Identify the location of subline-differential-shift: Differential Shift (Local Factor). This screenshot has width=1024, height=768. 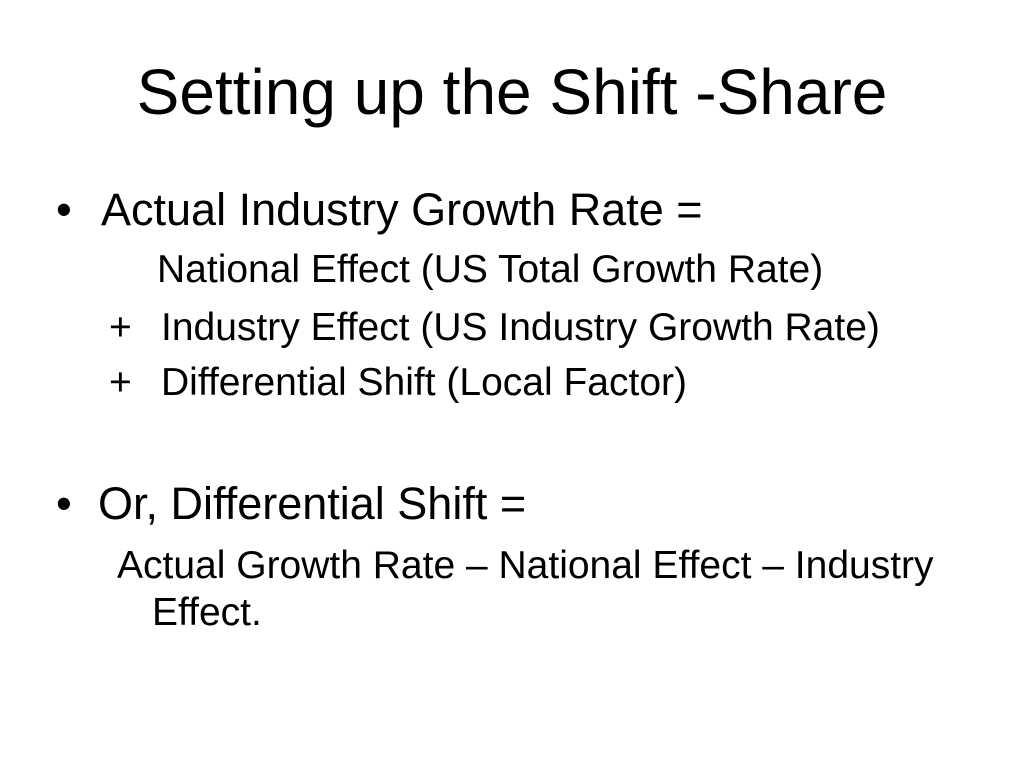
(424, 382).